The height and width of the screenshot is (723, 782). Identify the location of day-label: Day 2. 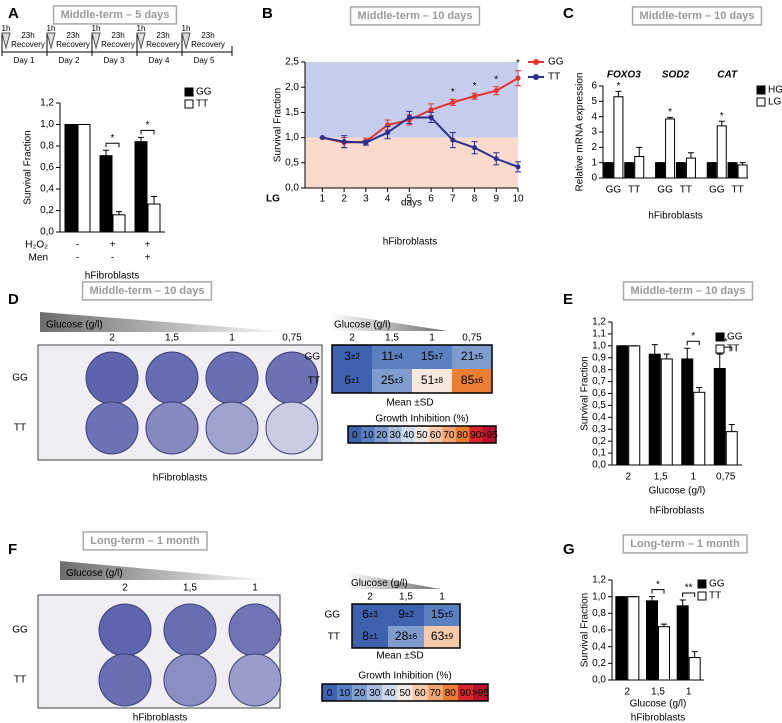
(69, 60).